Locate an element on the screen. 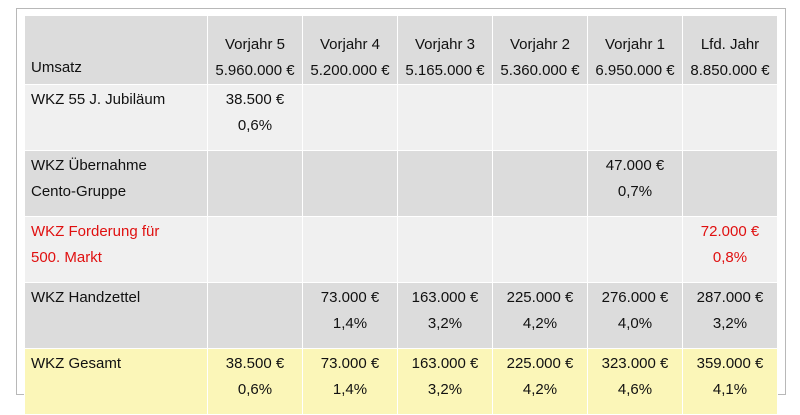  row-label-line: WKZ Gesamt is located at coordinates (76, 363).